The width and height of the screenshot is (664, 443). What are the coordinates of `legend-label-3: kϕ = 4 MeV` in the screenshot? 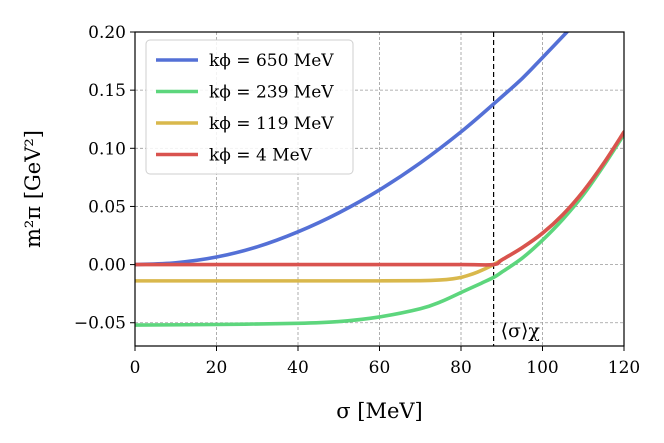 It's located at (261, 156).